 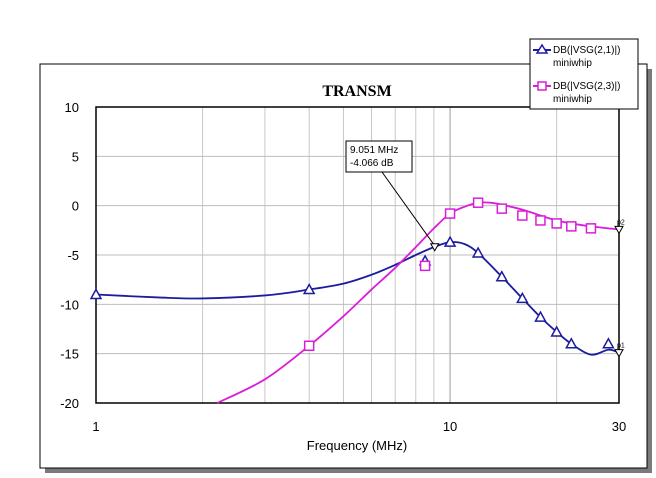 I want to click on legend-label-vsg21: DB(|VSG(2,1)|), so click(x=586, y=50).